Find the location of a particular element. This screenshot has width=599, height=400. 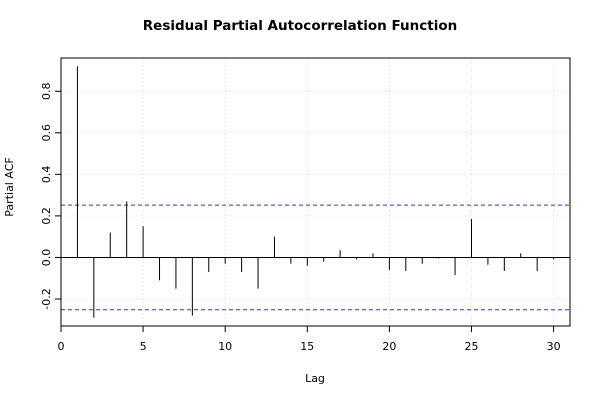

y-axis: -0.2 0.0 0.2 0.4 0.6 0.8 is located at coordinates (51, 196).